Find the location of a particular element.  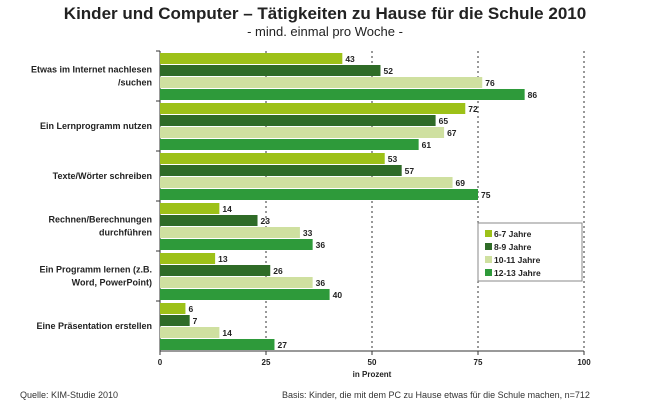

data-label: 72 is located at coordinates (473, 109).